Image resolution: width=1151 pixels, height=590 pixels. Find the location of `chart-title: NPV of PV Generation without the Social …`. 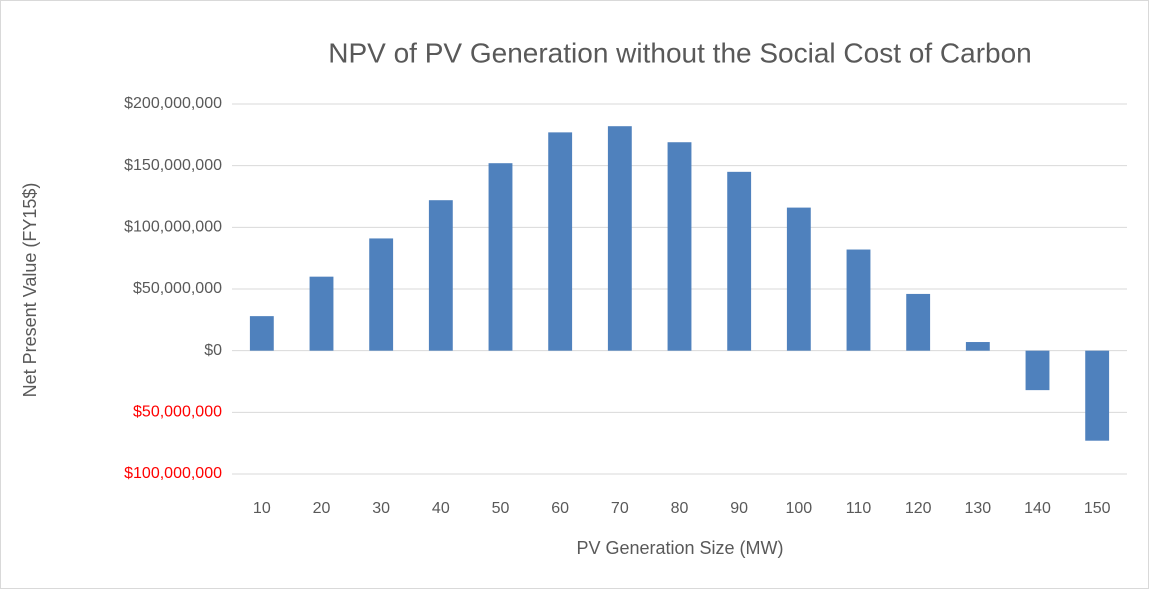

chart-title: NPV of PV Generation without the Social … is located at coordinates (680, 52).